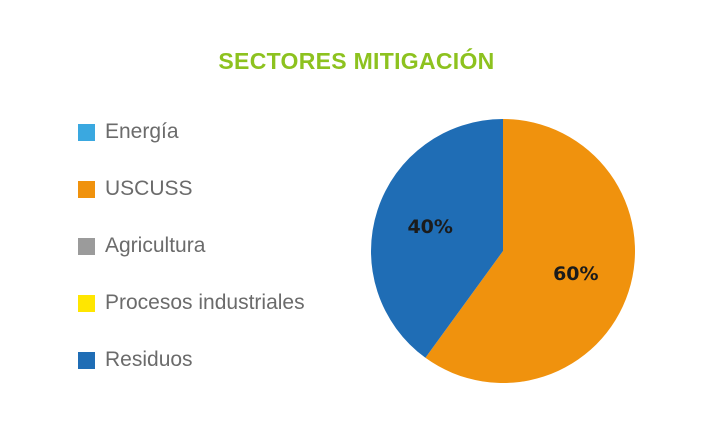  I want to click on chart-title: SECTORES MITIGACIÓN, so click(356, 61).